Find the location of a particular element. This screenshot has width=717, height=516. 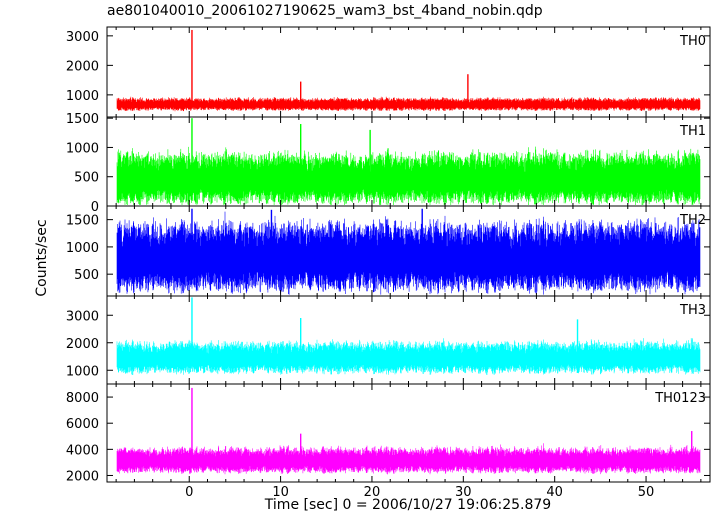

panel-label-th0123: TH0123 is located at coordinates (680, 398).